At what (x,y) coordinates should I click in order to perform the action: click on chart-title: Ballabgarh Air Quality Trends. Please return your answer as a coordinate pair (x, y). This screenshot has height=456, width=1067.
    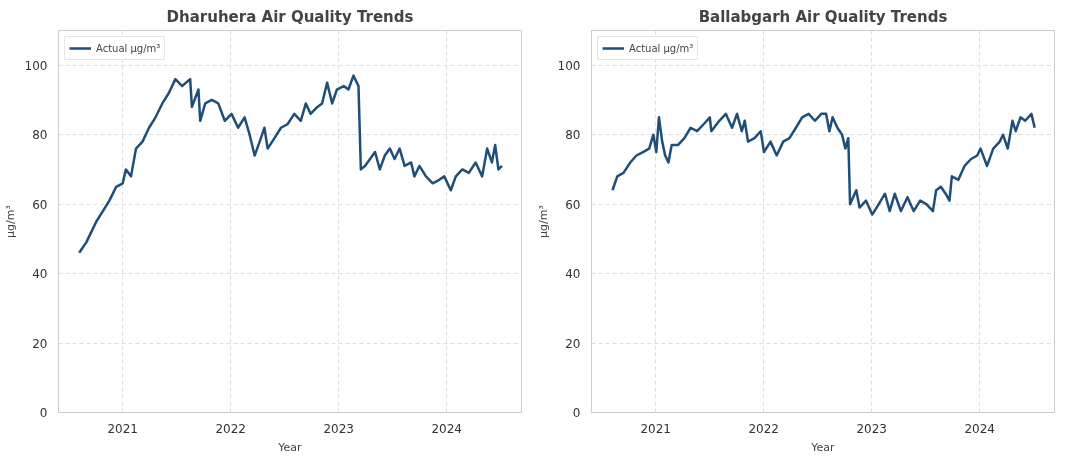
    Looking at the image, I should click on (823, 16).